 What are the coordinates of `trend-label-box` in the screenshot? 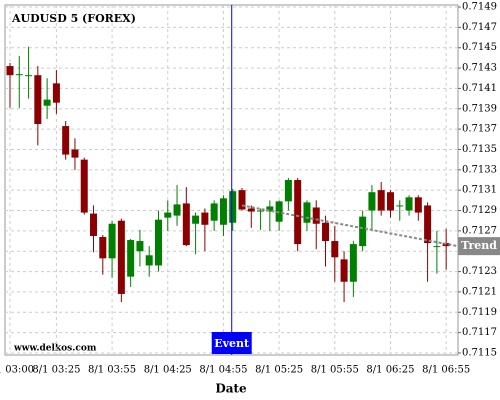 It's located at (479, 246).